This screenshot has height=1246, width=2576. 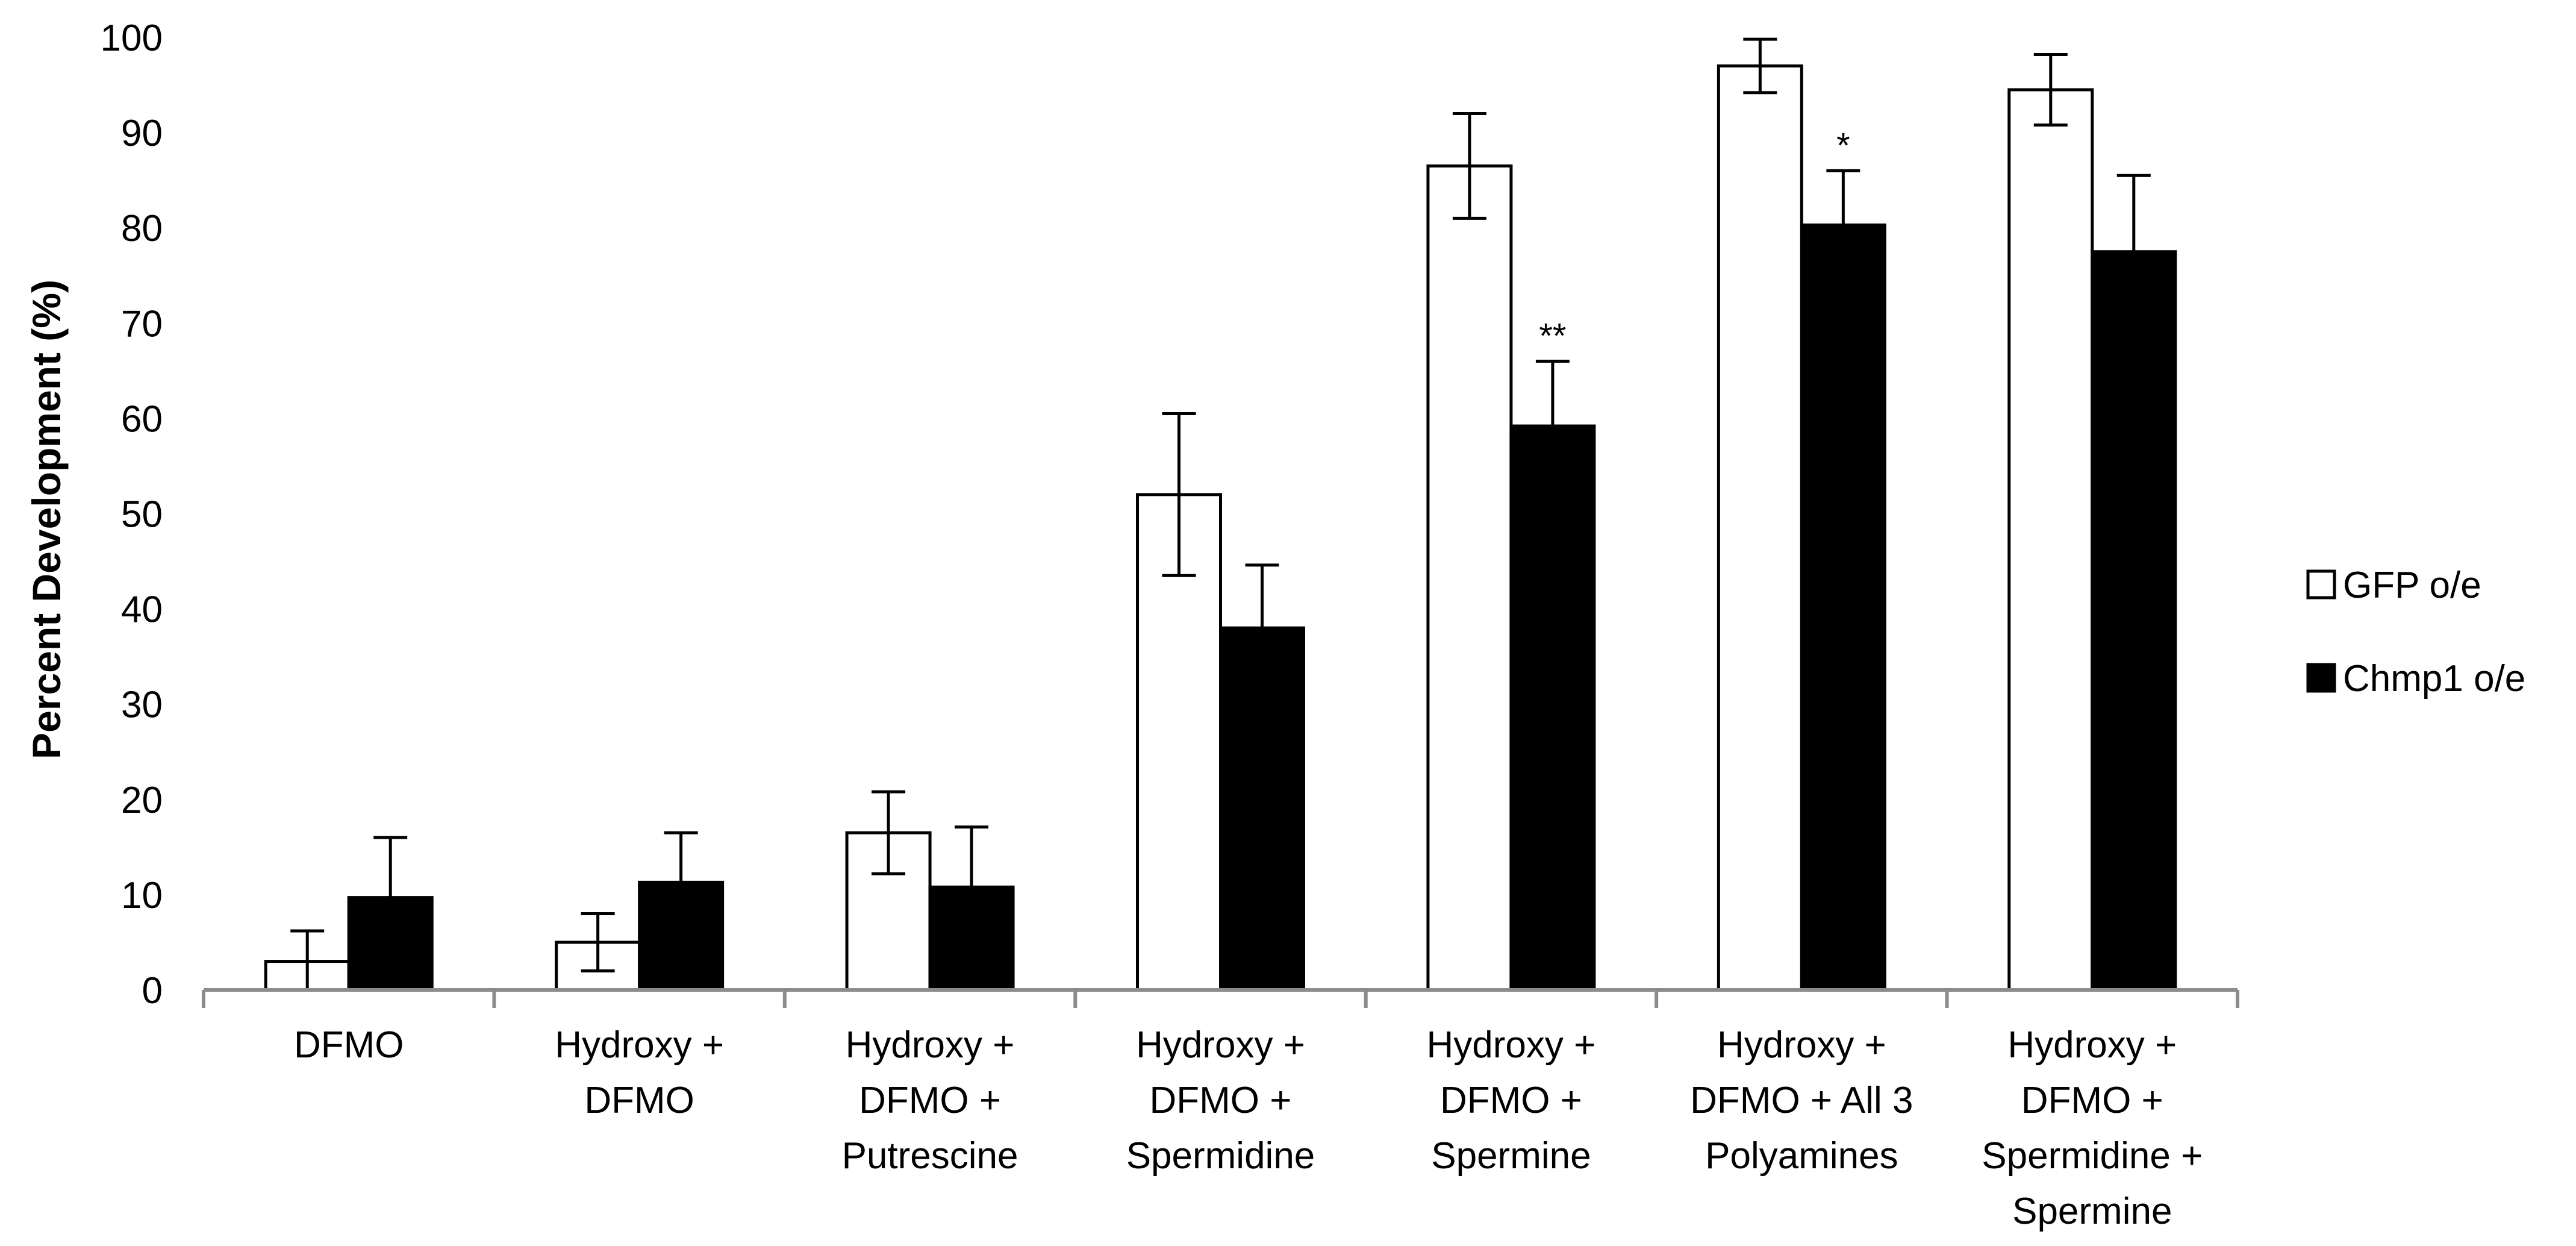 I want to click on y-tick-label: 20, so click(x=142, y=800).